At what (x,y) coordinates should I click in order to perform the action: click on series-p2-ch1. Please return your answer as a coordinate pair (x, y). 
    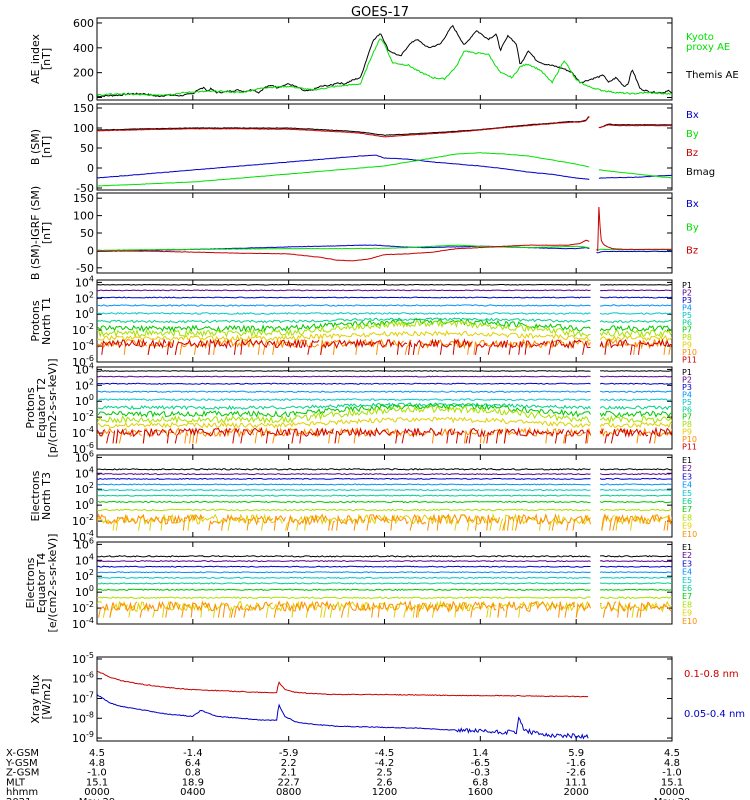
    Looking at the image, I should click on (384, 371).